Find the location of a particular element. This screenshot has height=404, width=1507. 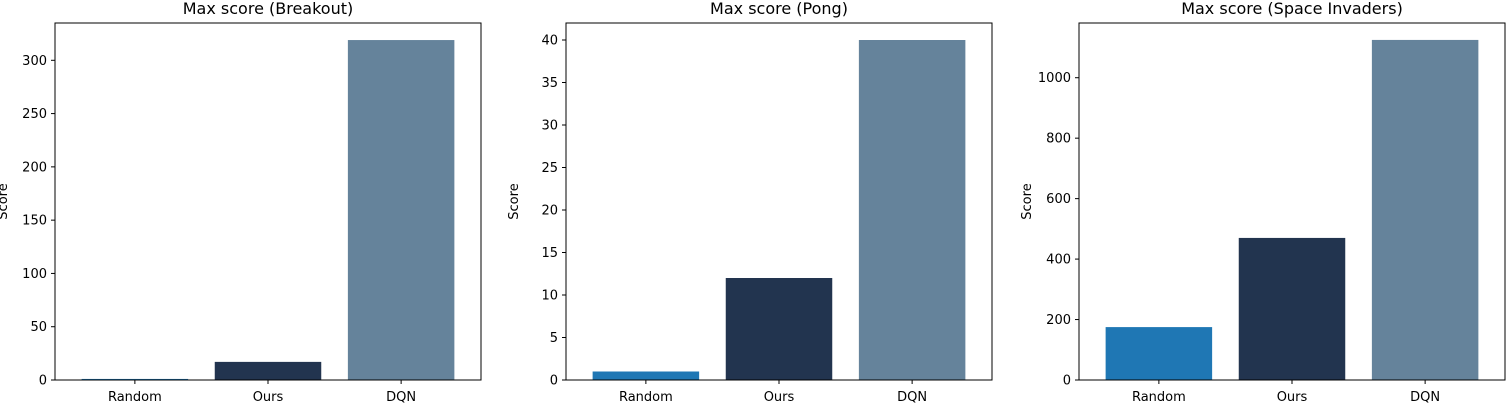

y-tick-label: 5 is located at coordinates (554, 338).